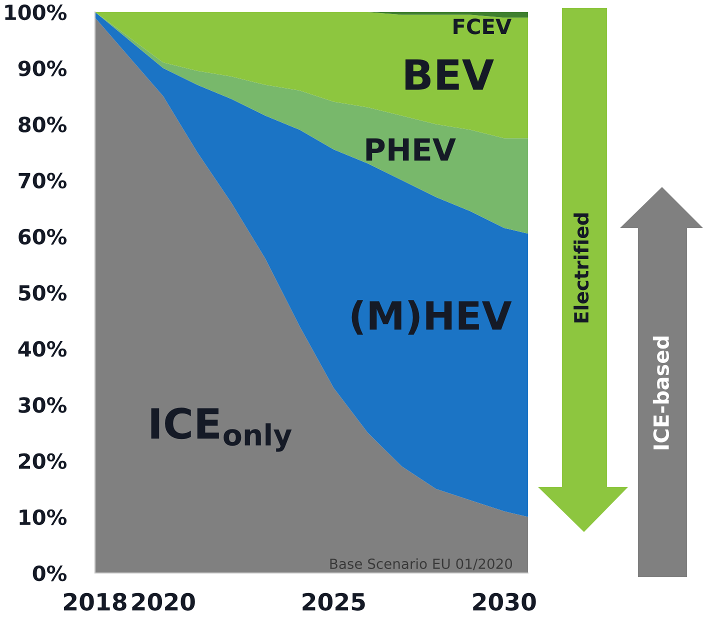 The width and height of the screenshot is (704, 622). Describe the element at coordinates (661, 393) in the screenshot. I see `text: ICE-based` at that location.